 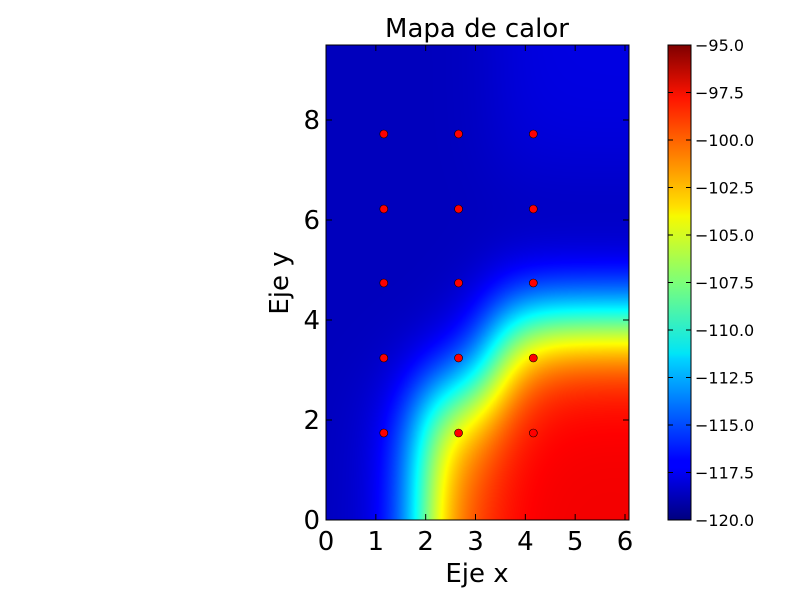 I want to click on colorbar-tick-label: −100.0, so click(x=724, y=140).